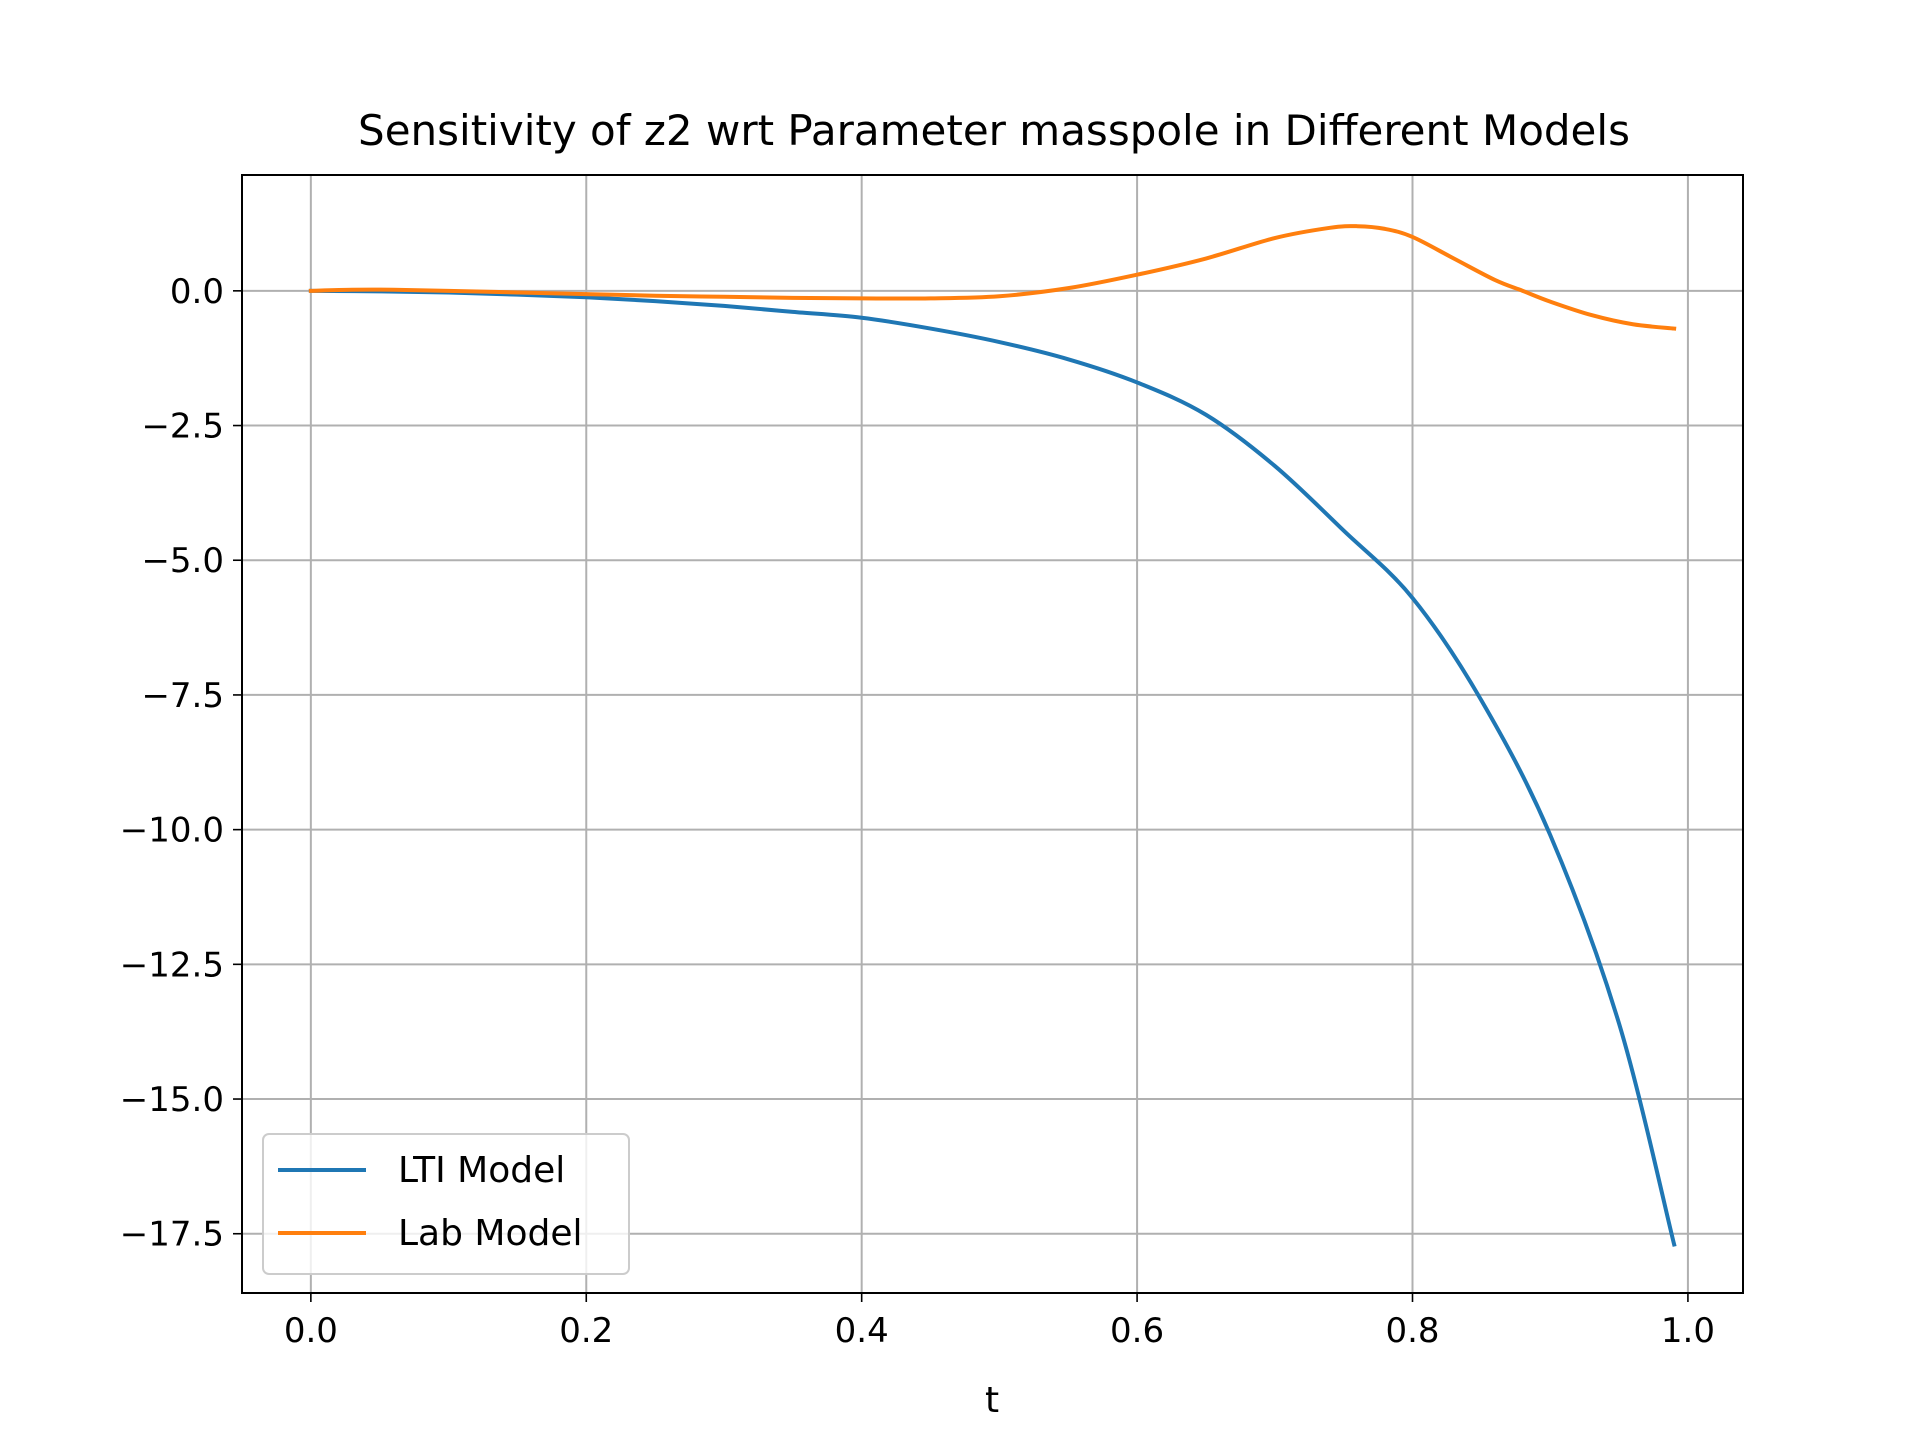 The image size is (1920, 1440). What do you see at coordinates (481, 1170) in the screenshot?
I see `legend-label-lti-model: LTI Model` at bounding box center [481, 1170].